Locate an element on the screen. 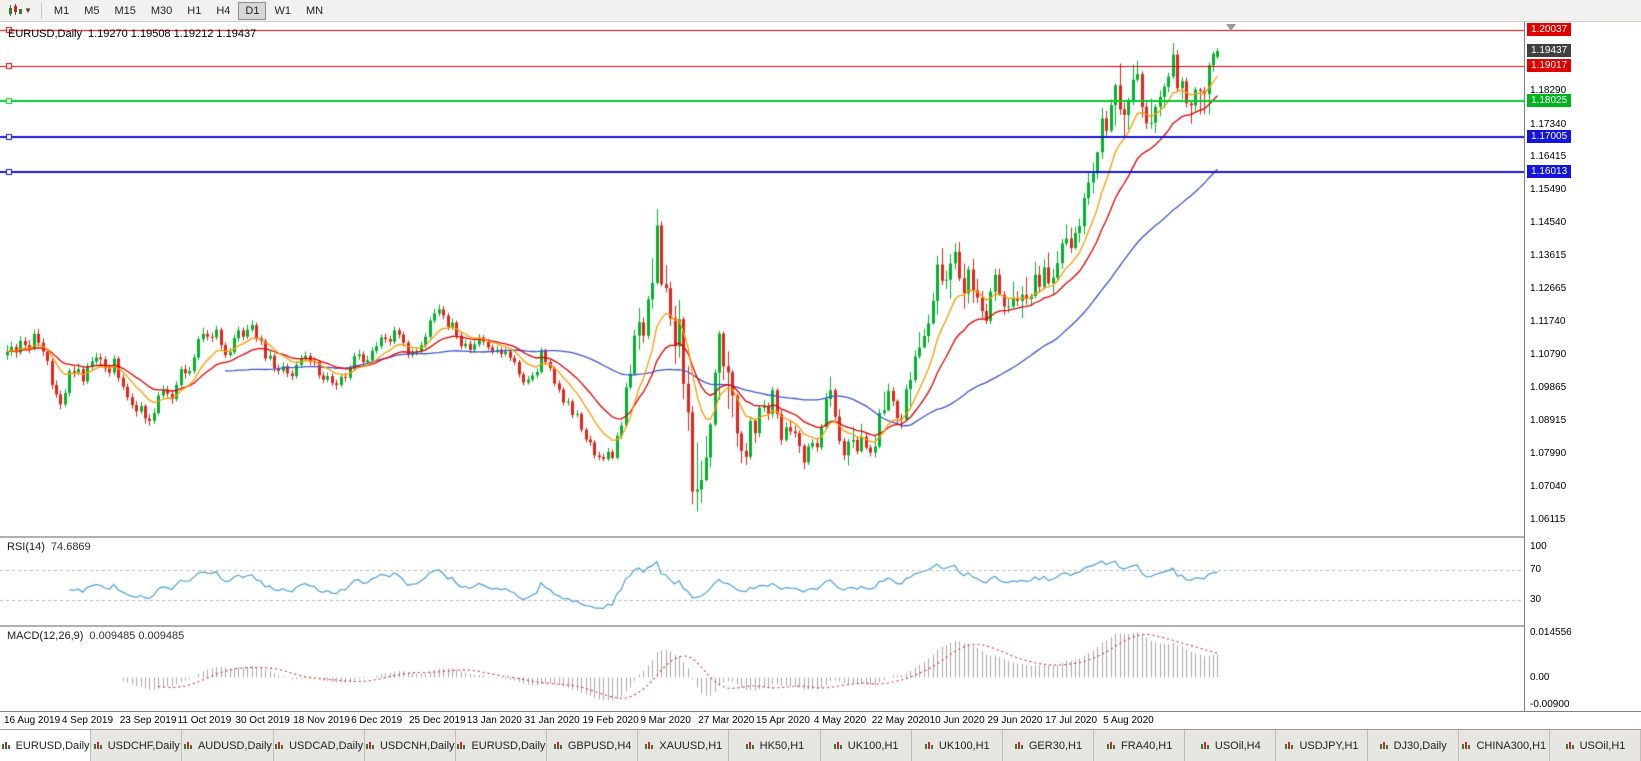 The width and height of the screenshot is (1641, 761). timeframe-button-d1: D1 is located at coordinates (252, 10).